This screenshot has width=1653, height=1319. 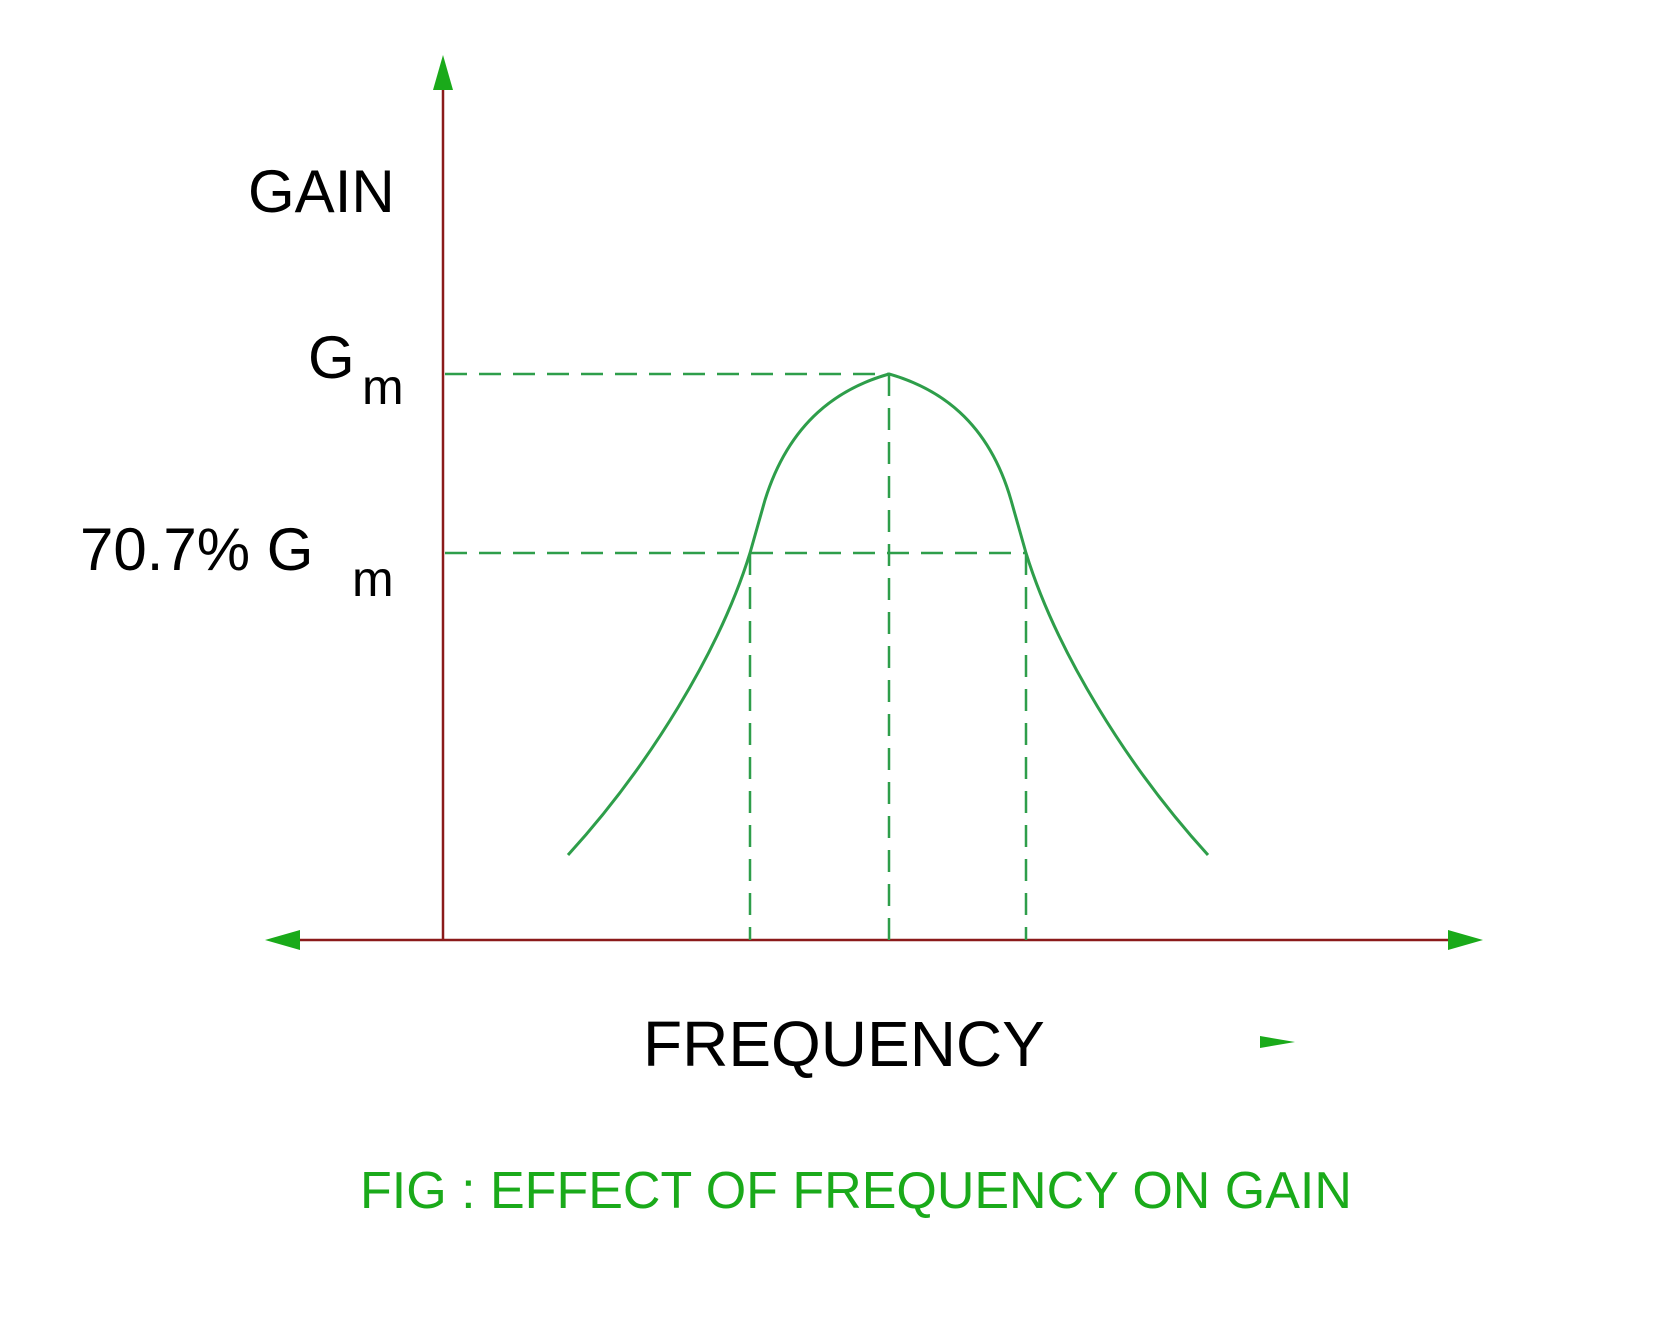 What do you see at coordinates (1465, 940) in the screenshot?
I see `x-axis-right-arrow-icon` at bounding box center [1465, 940].